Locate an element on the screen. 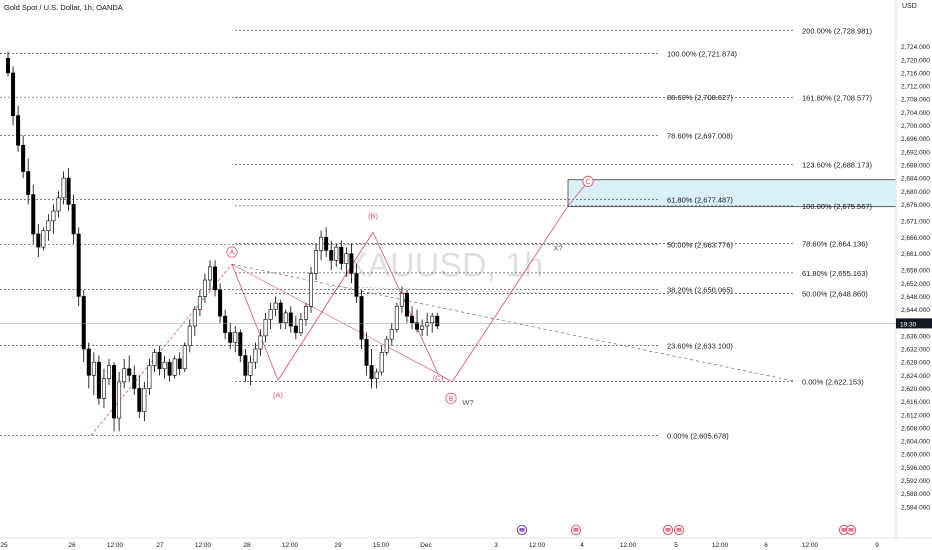 This screenshot has width=932, height=550. price-tag is located at coordinates (914, 323).